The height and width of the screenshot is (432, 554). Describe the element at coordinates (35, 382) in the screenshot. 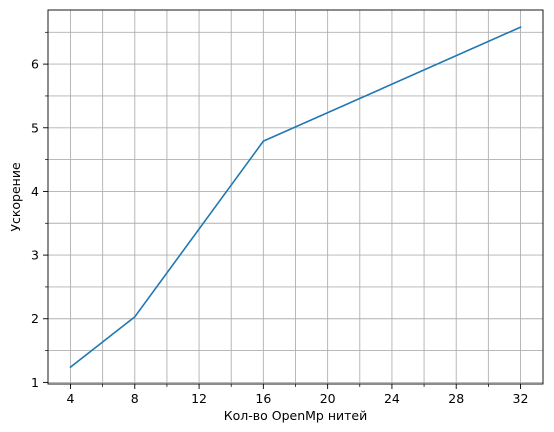

I see `y-tick-label: 1` at that location.